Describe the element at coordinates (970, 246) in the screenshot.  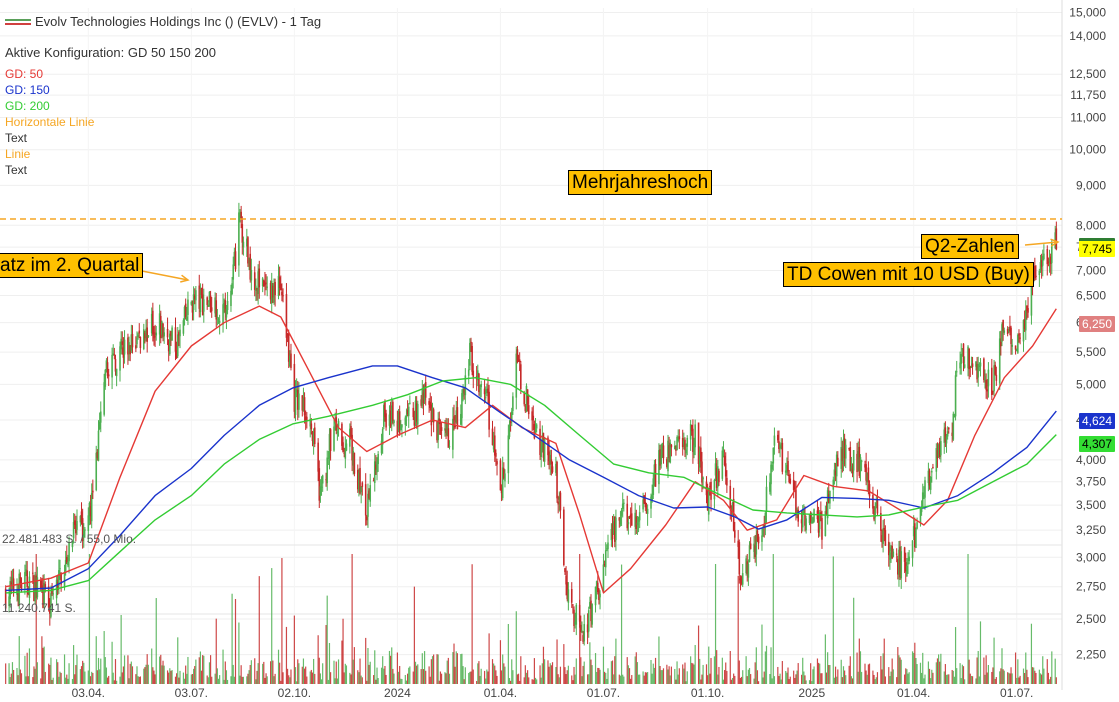
I see `annotation-q2: Q2-Zahlen` at that location.